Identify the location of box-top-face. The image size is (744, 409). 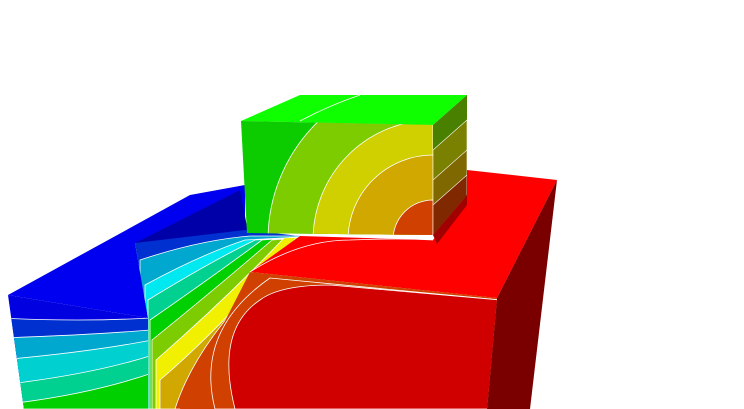
(354, 110).